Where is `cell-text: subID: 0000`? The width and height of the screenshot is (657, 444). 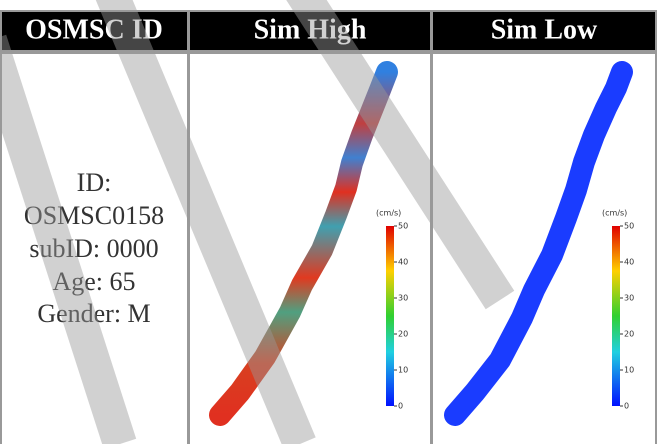
cell-text: subID: 0000 is located at coordinates (93, 248).